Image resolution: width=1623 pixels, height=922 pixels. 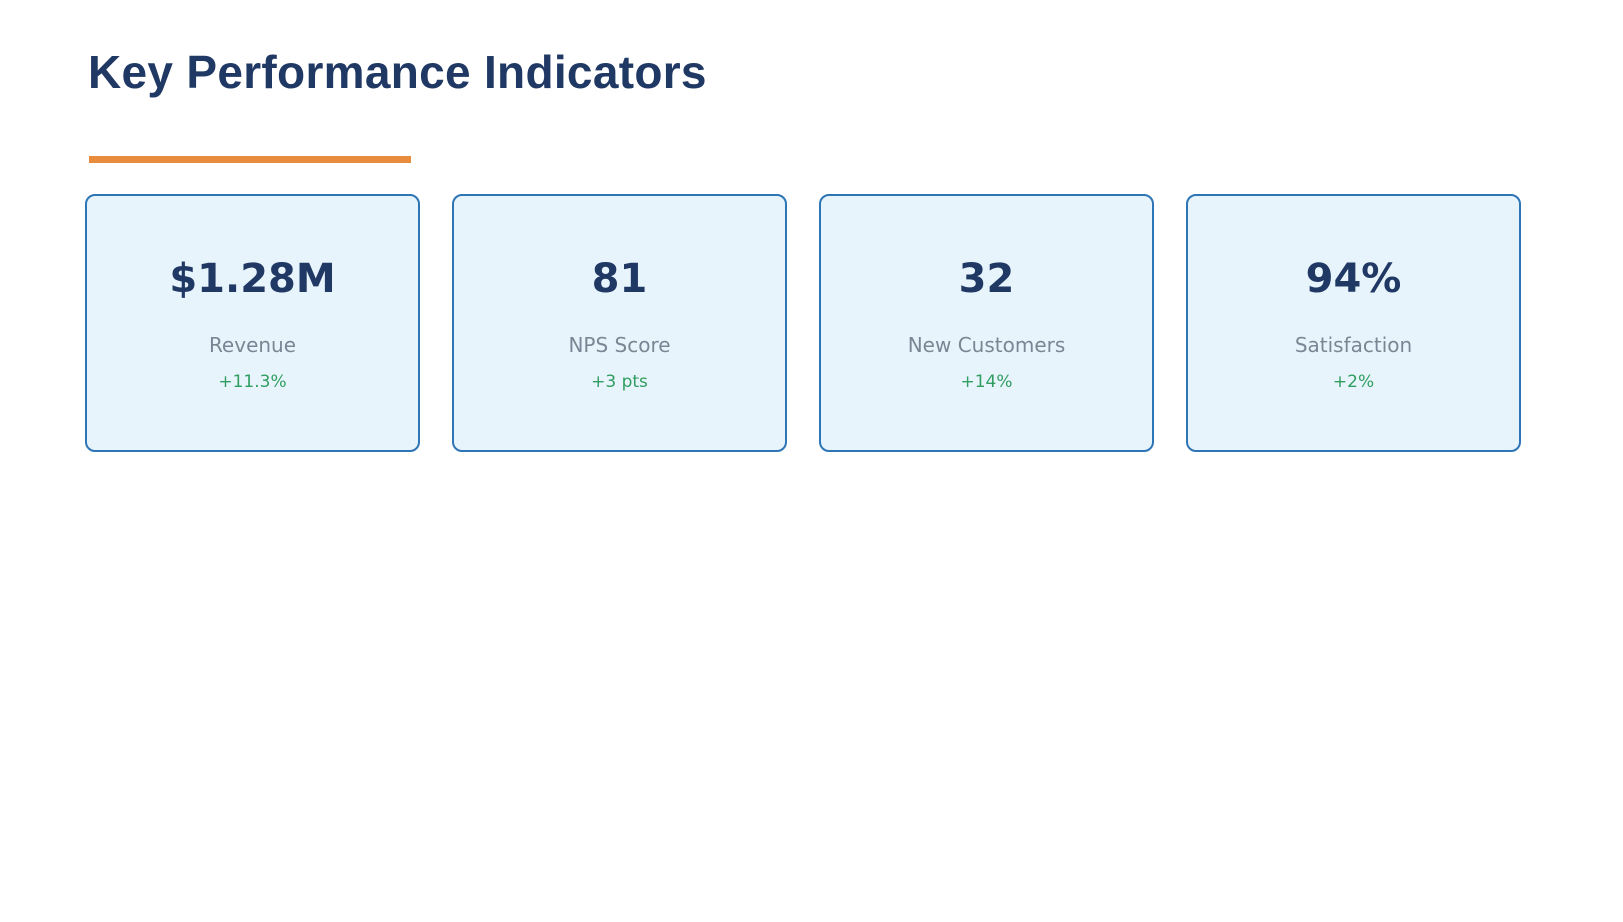 I want to click on kpi-delta: +14%, so click(x=986, y=381).